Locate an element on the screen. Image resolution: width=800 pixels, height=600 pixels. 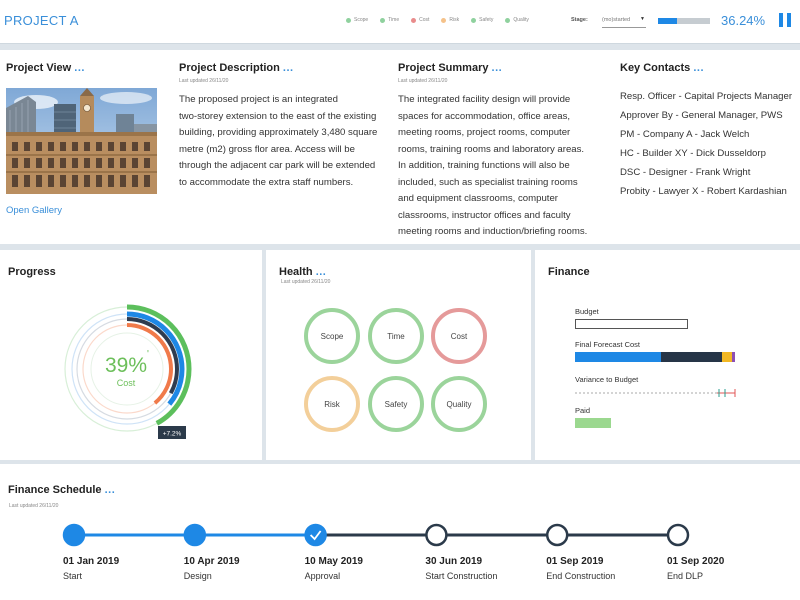
milestone-date: 10 Apr 2019 is located at coordinates (211, 561).